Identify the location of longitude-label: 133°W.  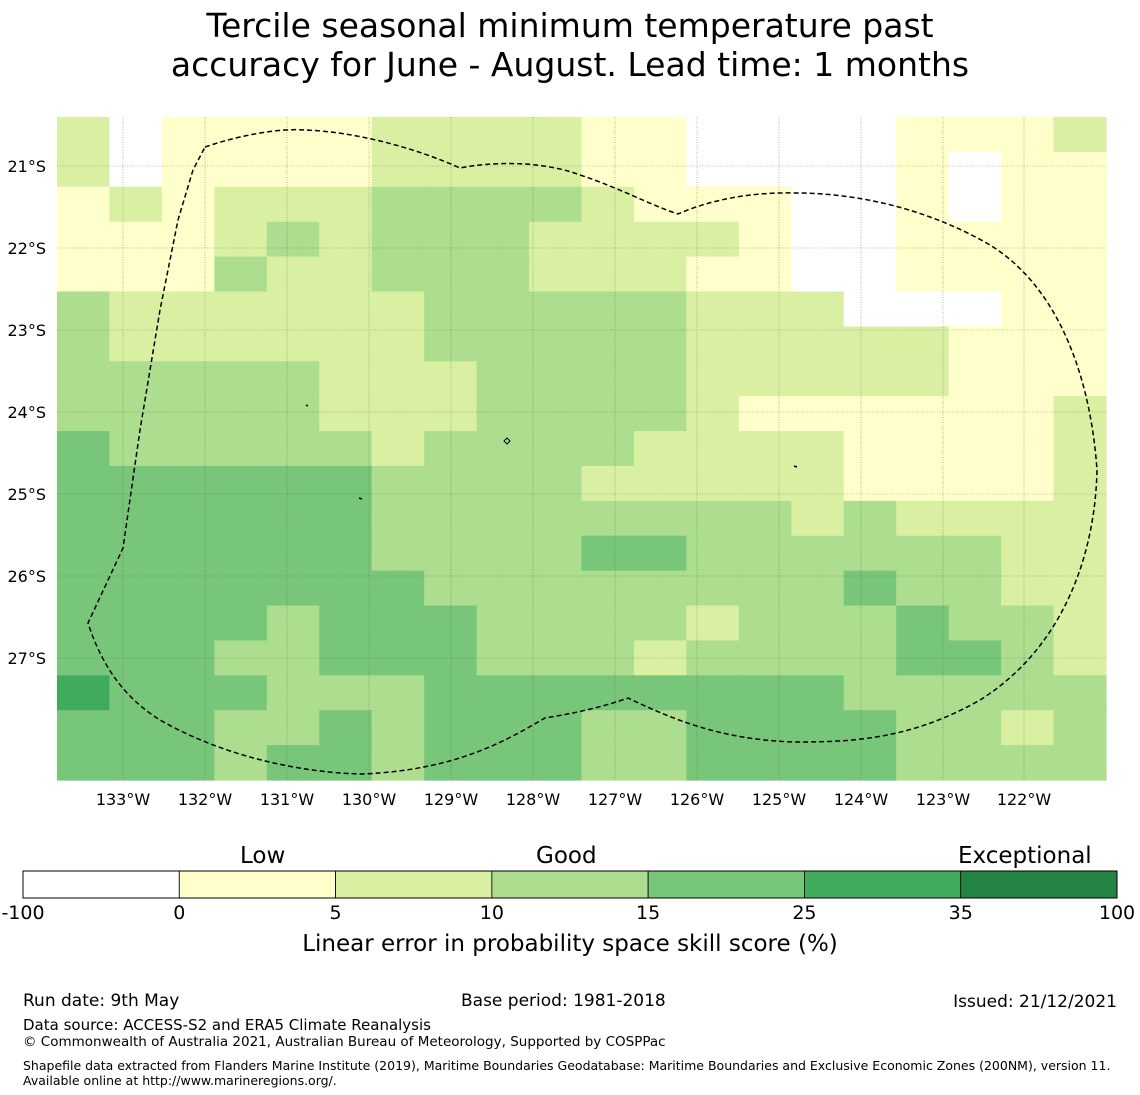
(123, 799).